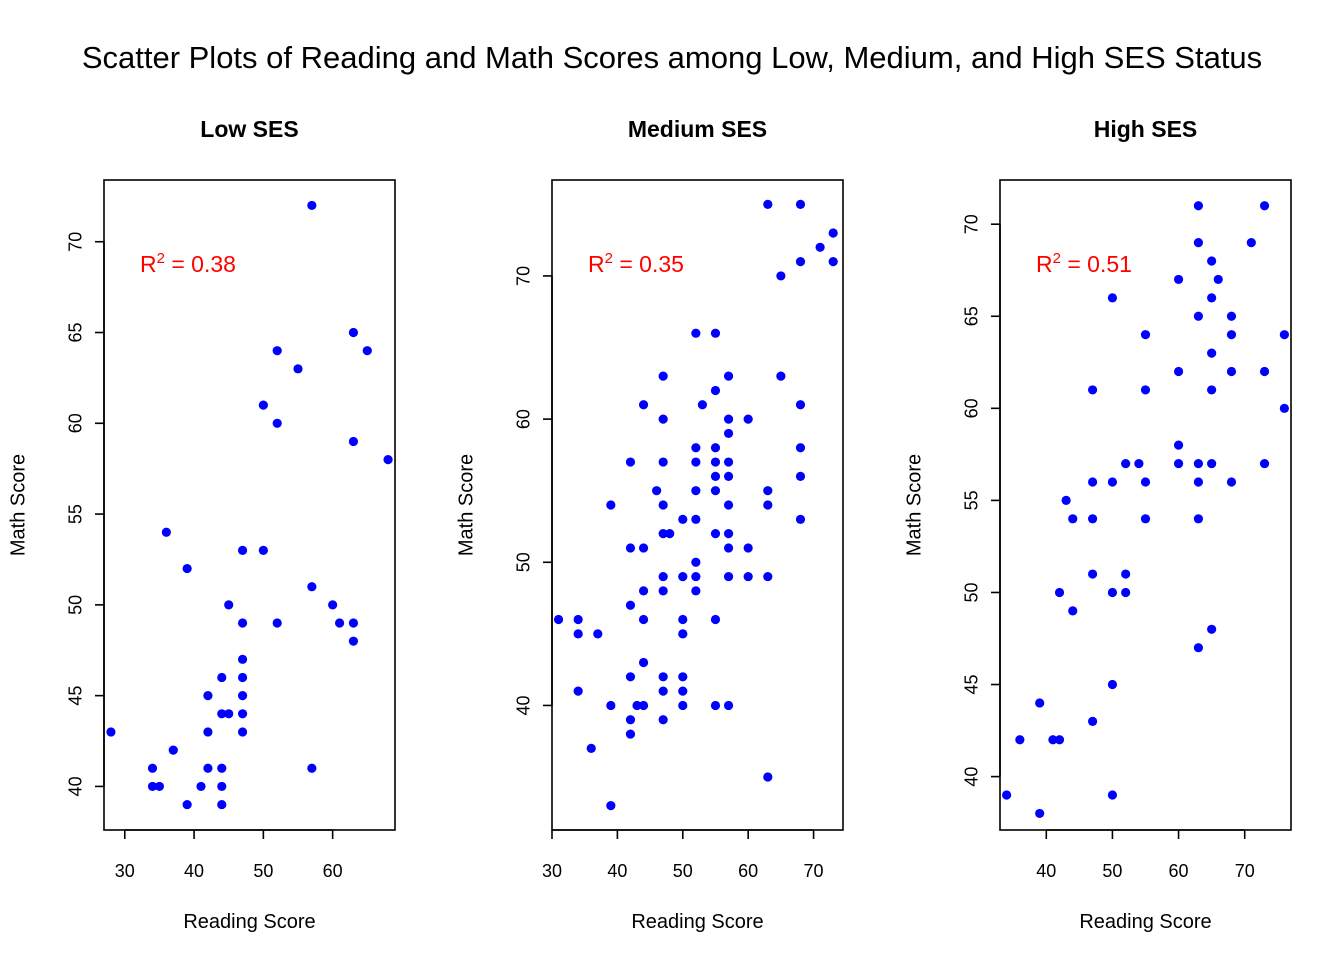  I want to click on r-squared-annotation: R2 = 0.51, so click(1084, 263).